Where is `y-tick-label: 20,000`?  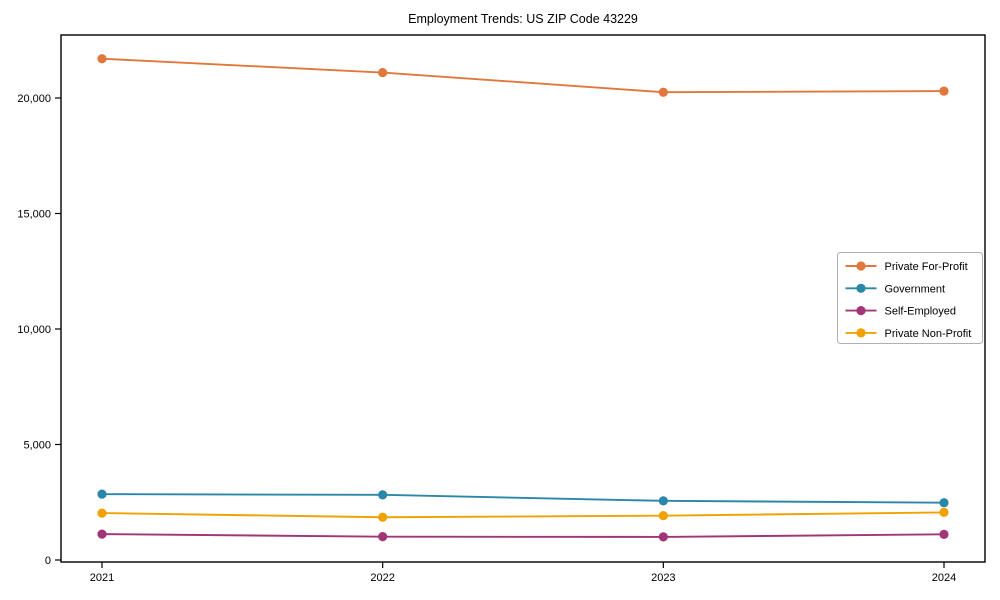 y-tick-label: 20,000 is located at coordinates (34, 99).